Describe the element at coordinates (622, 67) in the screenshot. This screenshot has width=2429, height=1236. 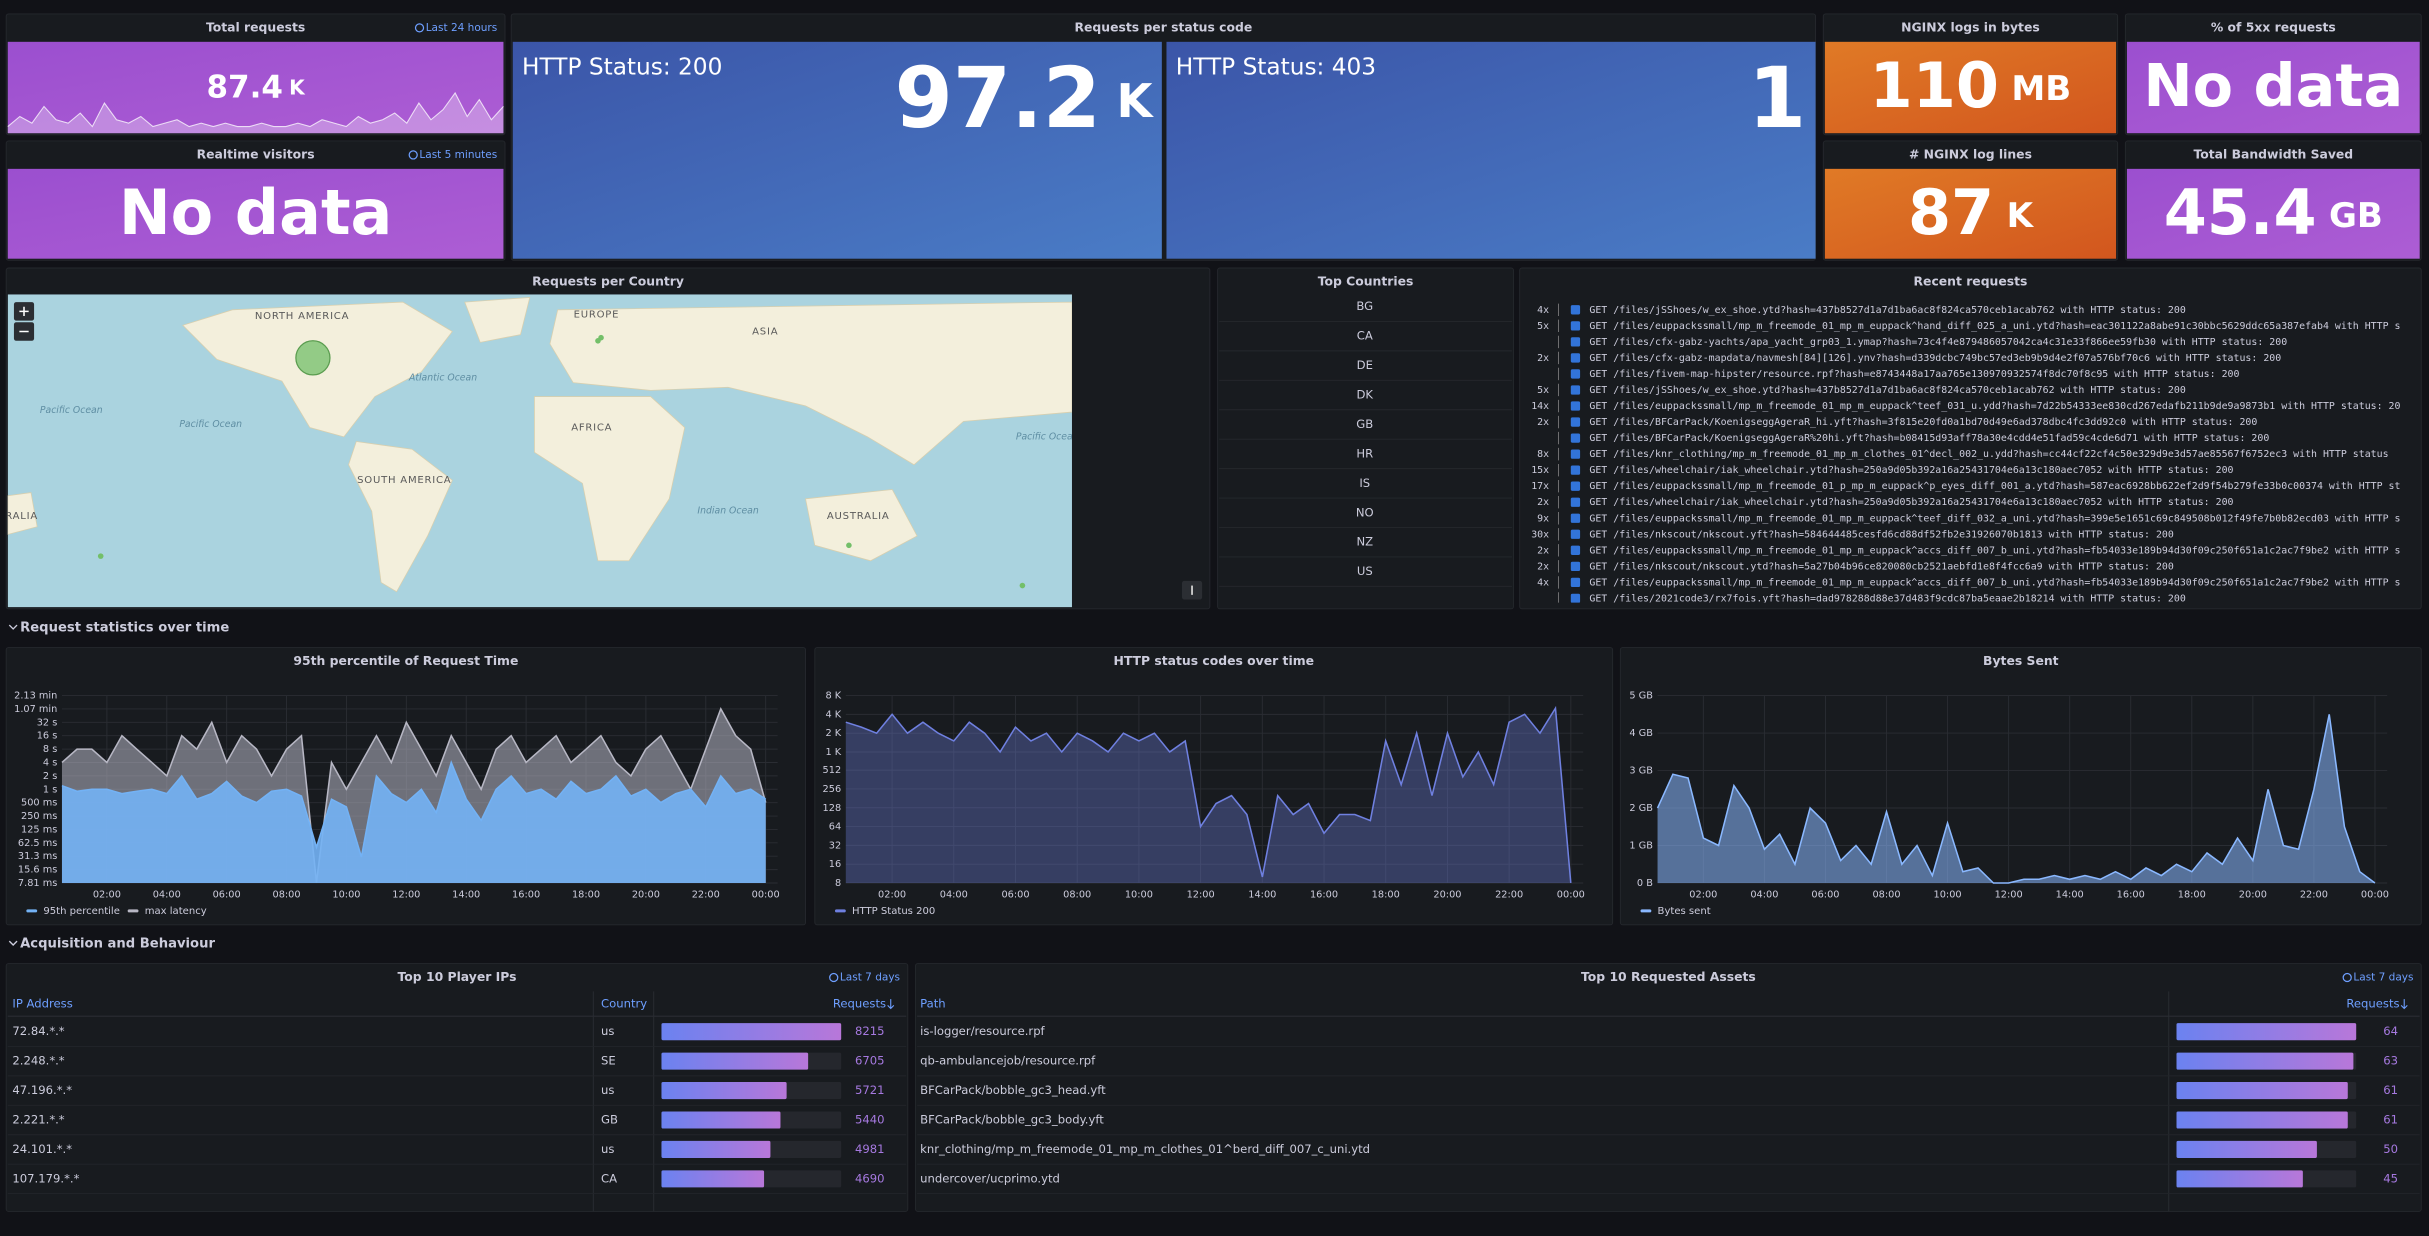
I see `status-label: HTTP Status: 200` at that location.